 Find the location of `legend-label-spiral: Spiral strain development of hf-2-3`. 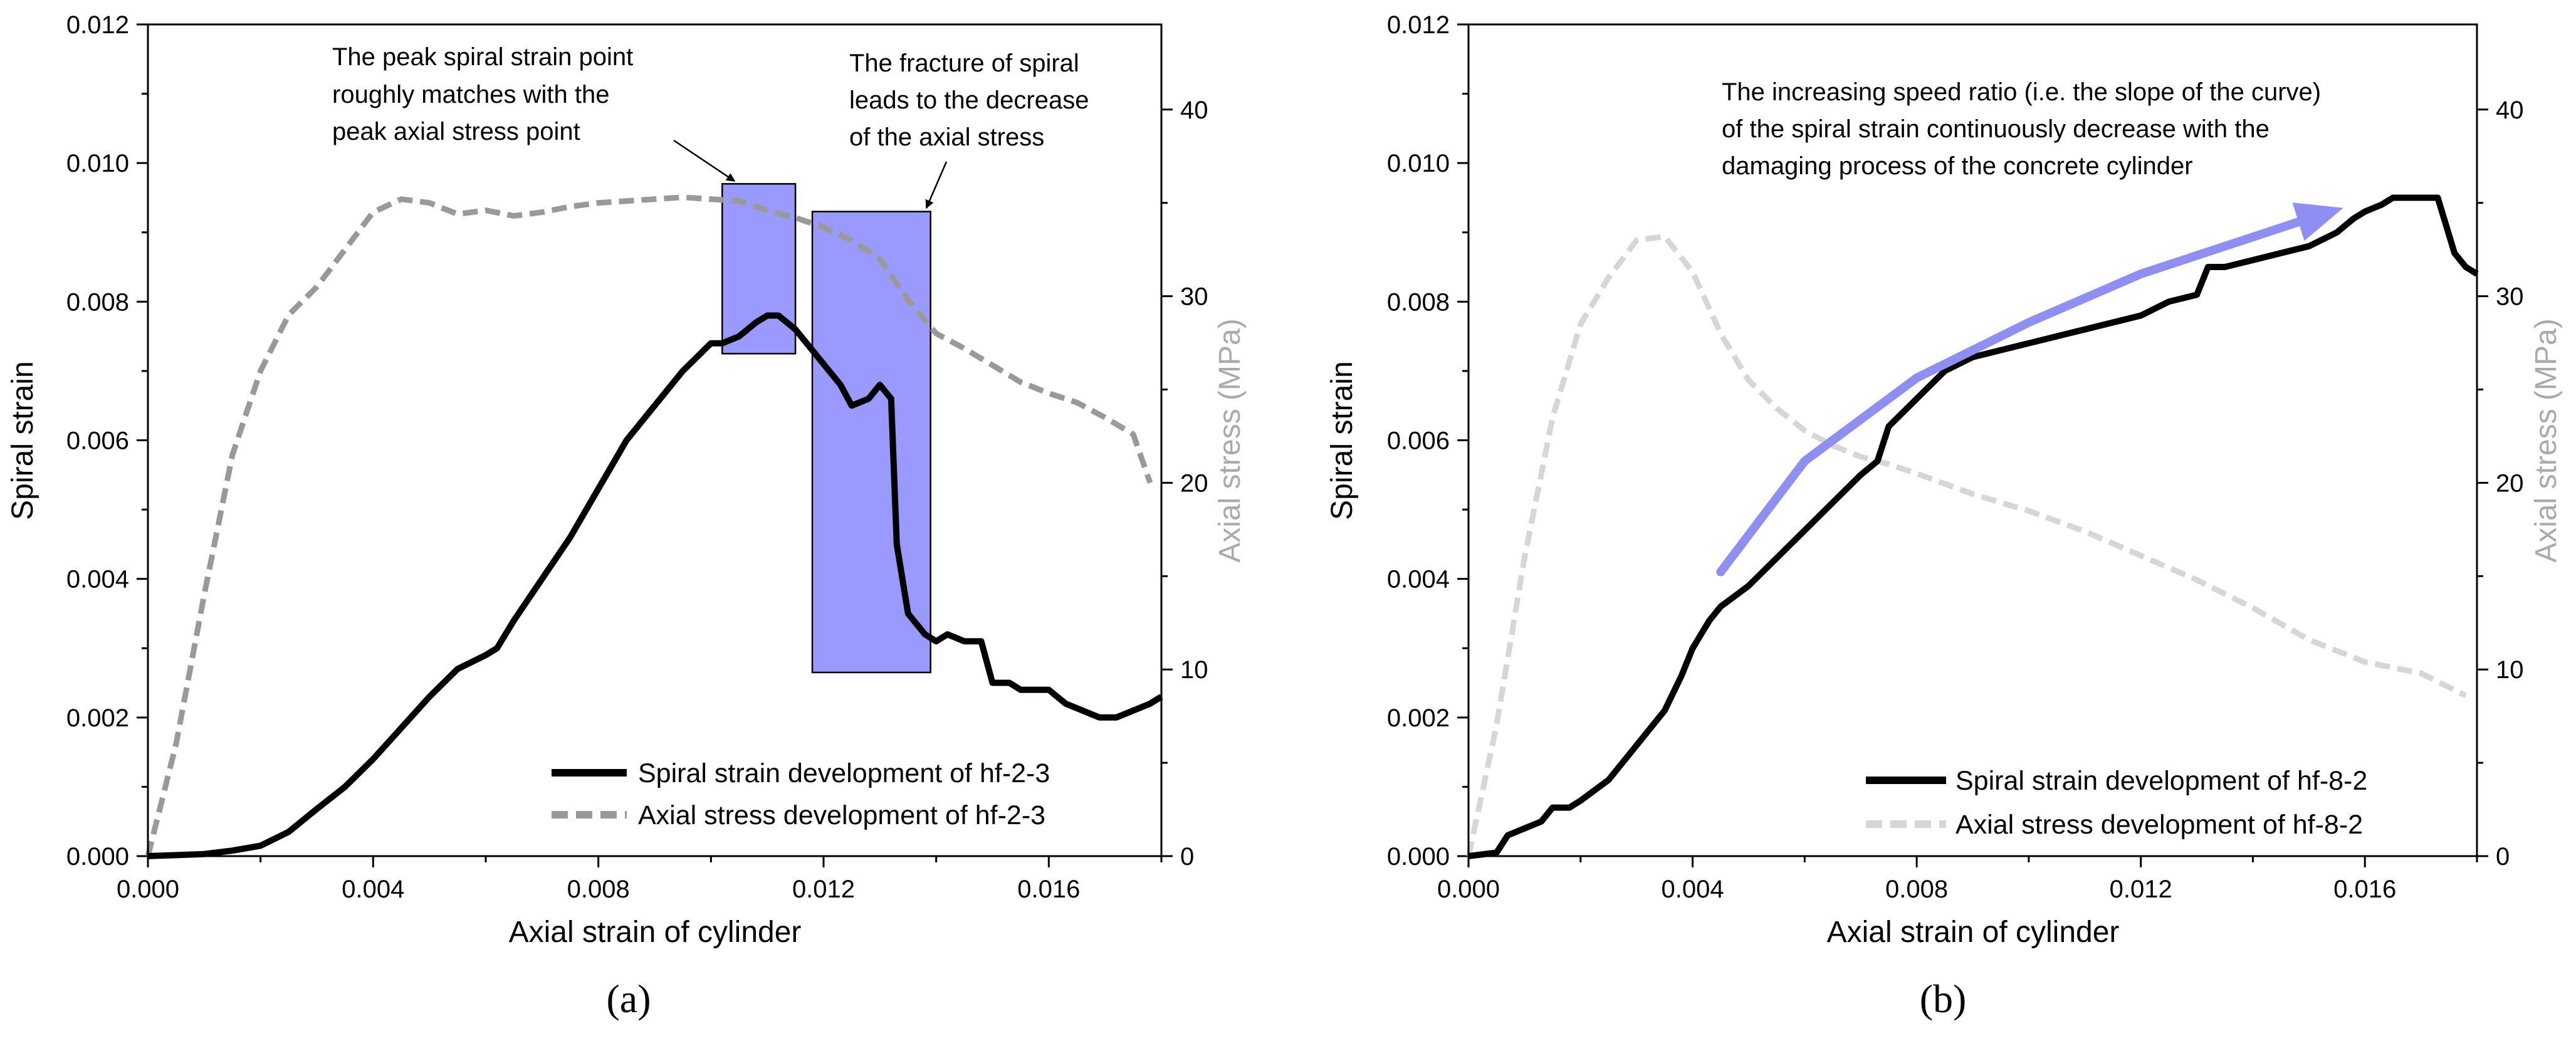

legend-label-spiral: Spiral strain development of hf-2-3 is located at coordinates (844, 773).